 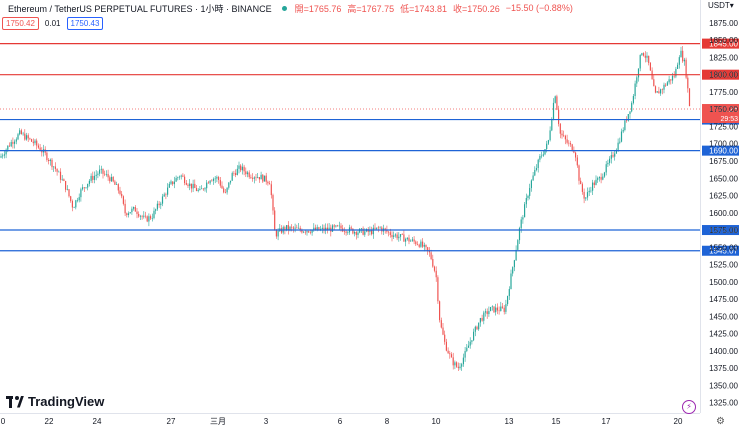 What do you see at coordinates (720, 421) in the screenshot?
I see `gear-icon: ⚙` at bounding box center [720, 421].